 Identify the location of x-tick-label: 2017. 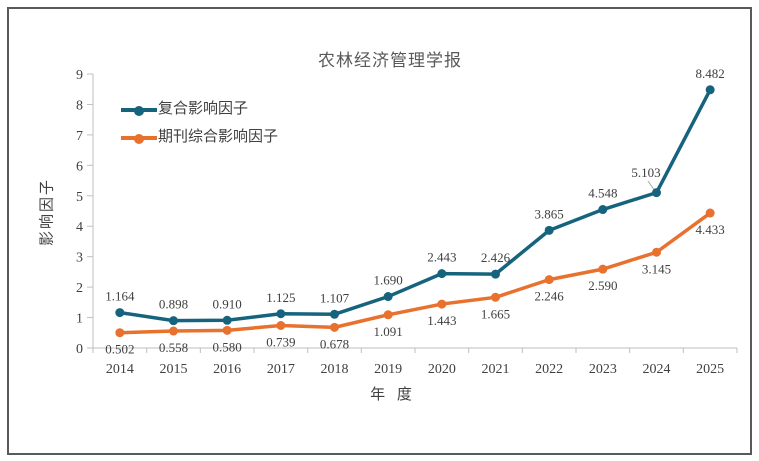
(281, 369).